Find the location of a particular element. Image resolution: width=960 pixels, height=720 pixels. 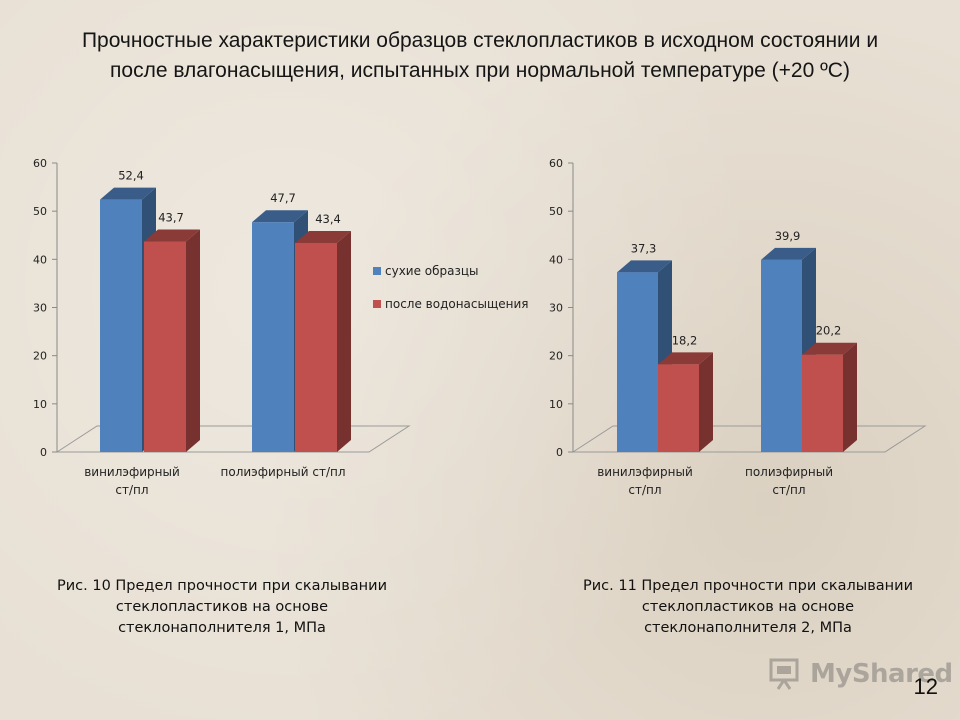

data-label: 20,2 is located at coordinates (829, 331).